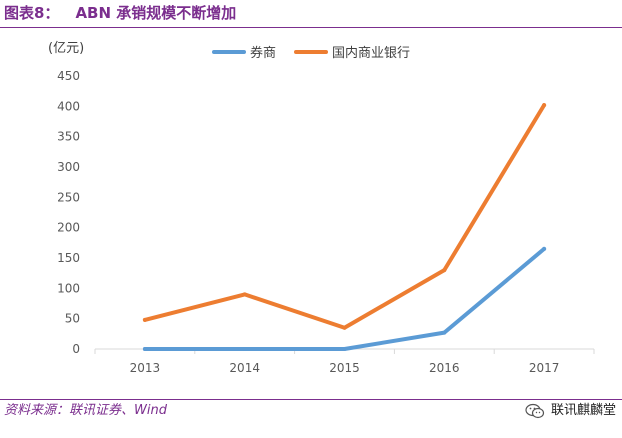 The width and height of the screenshot is (622, 438). I want to click on watermark: 联讯麒麟堂, so click(570, 411).